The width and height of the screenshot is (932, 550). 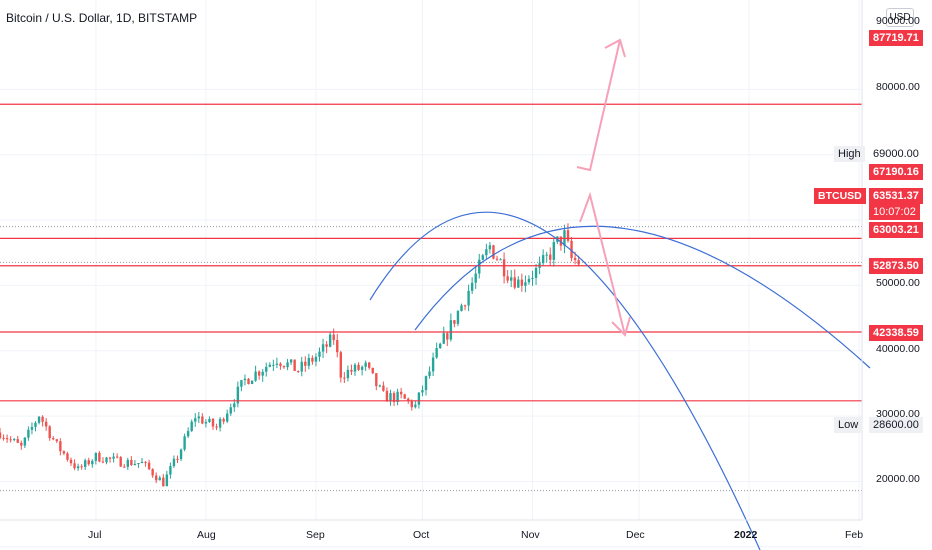 I want to click on currency-button: USD, so click(x=900, y=17).